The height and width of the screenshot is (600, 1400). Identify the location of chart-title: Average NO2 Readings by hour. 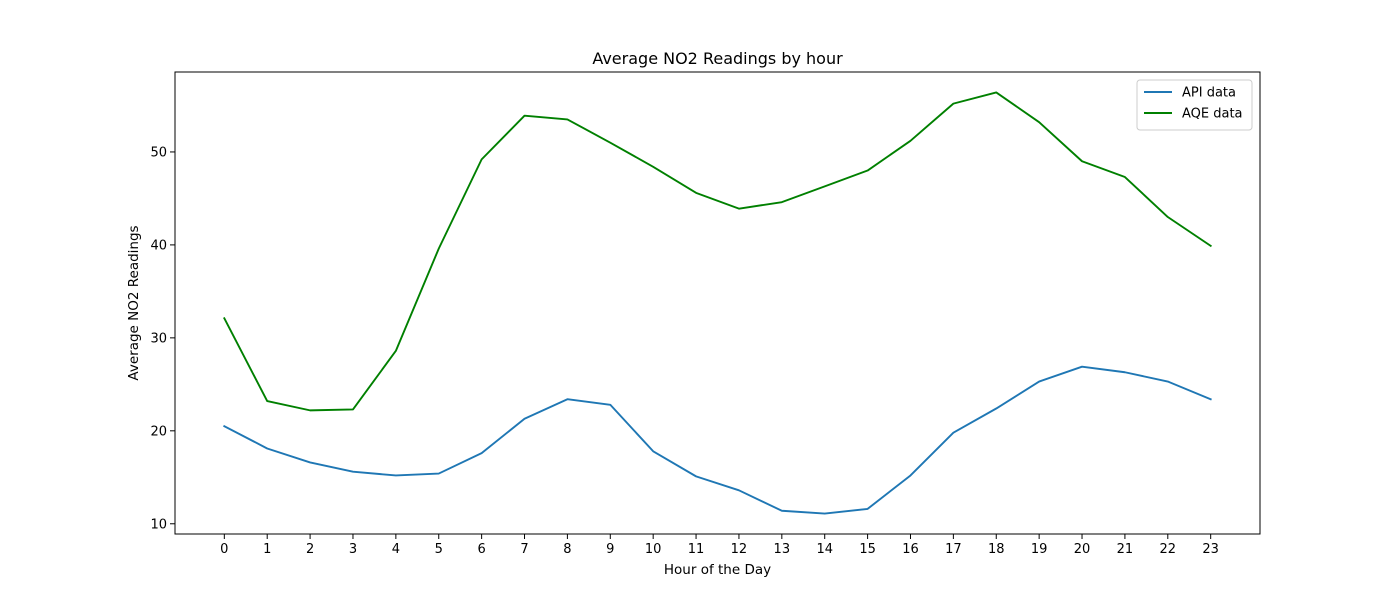
(717, 58).